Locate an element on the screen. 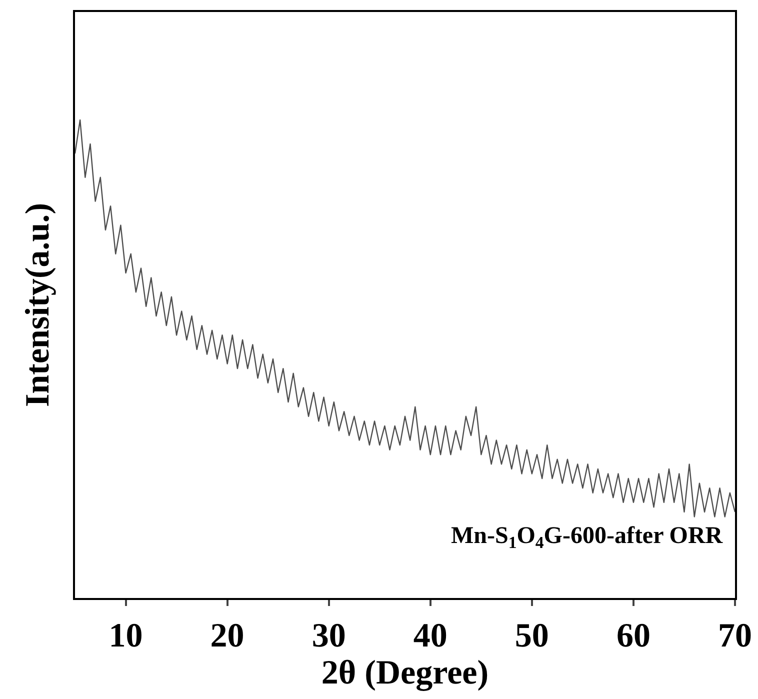 The height and width of the screenshot is (699, 758). x-tick-label: 50 is located at coordinates (531, 636).